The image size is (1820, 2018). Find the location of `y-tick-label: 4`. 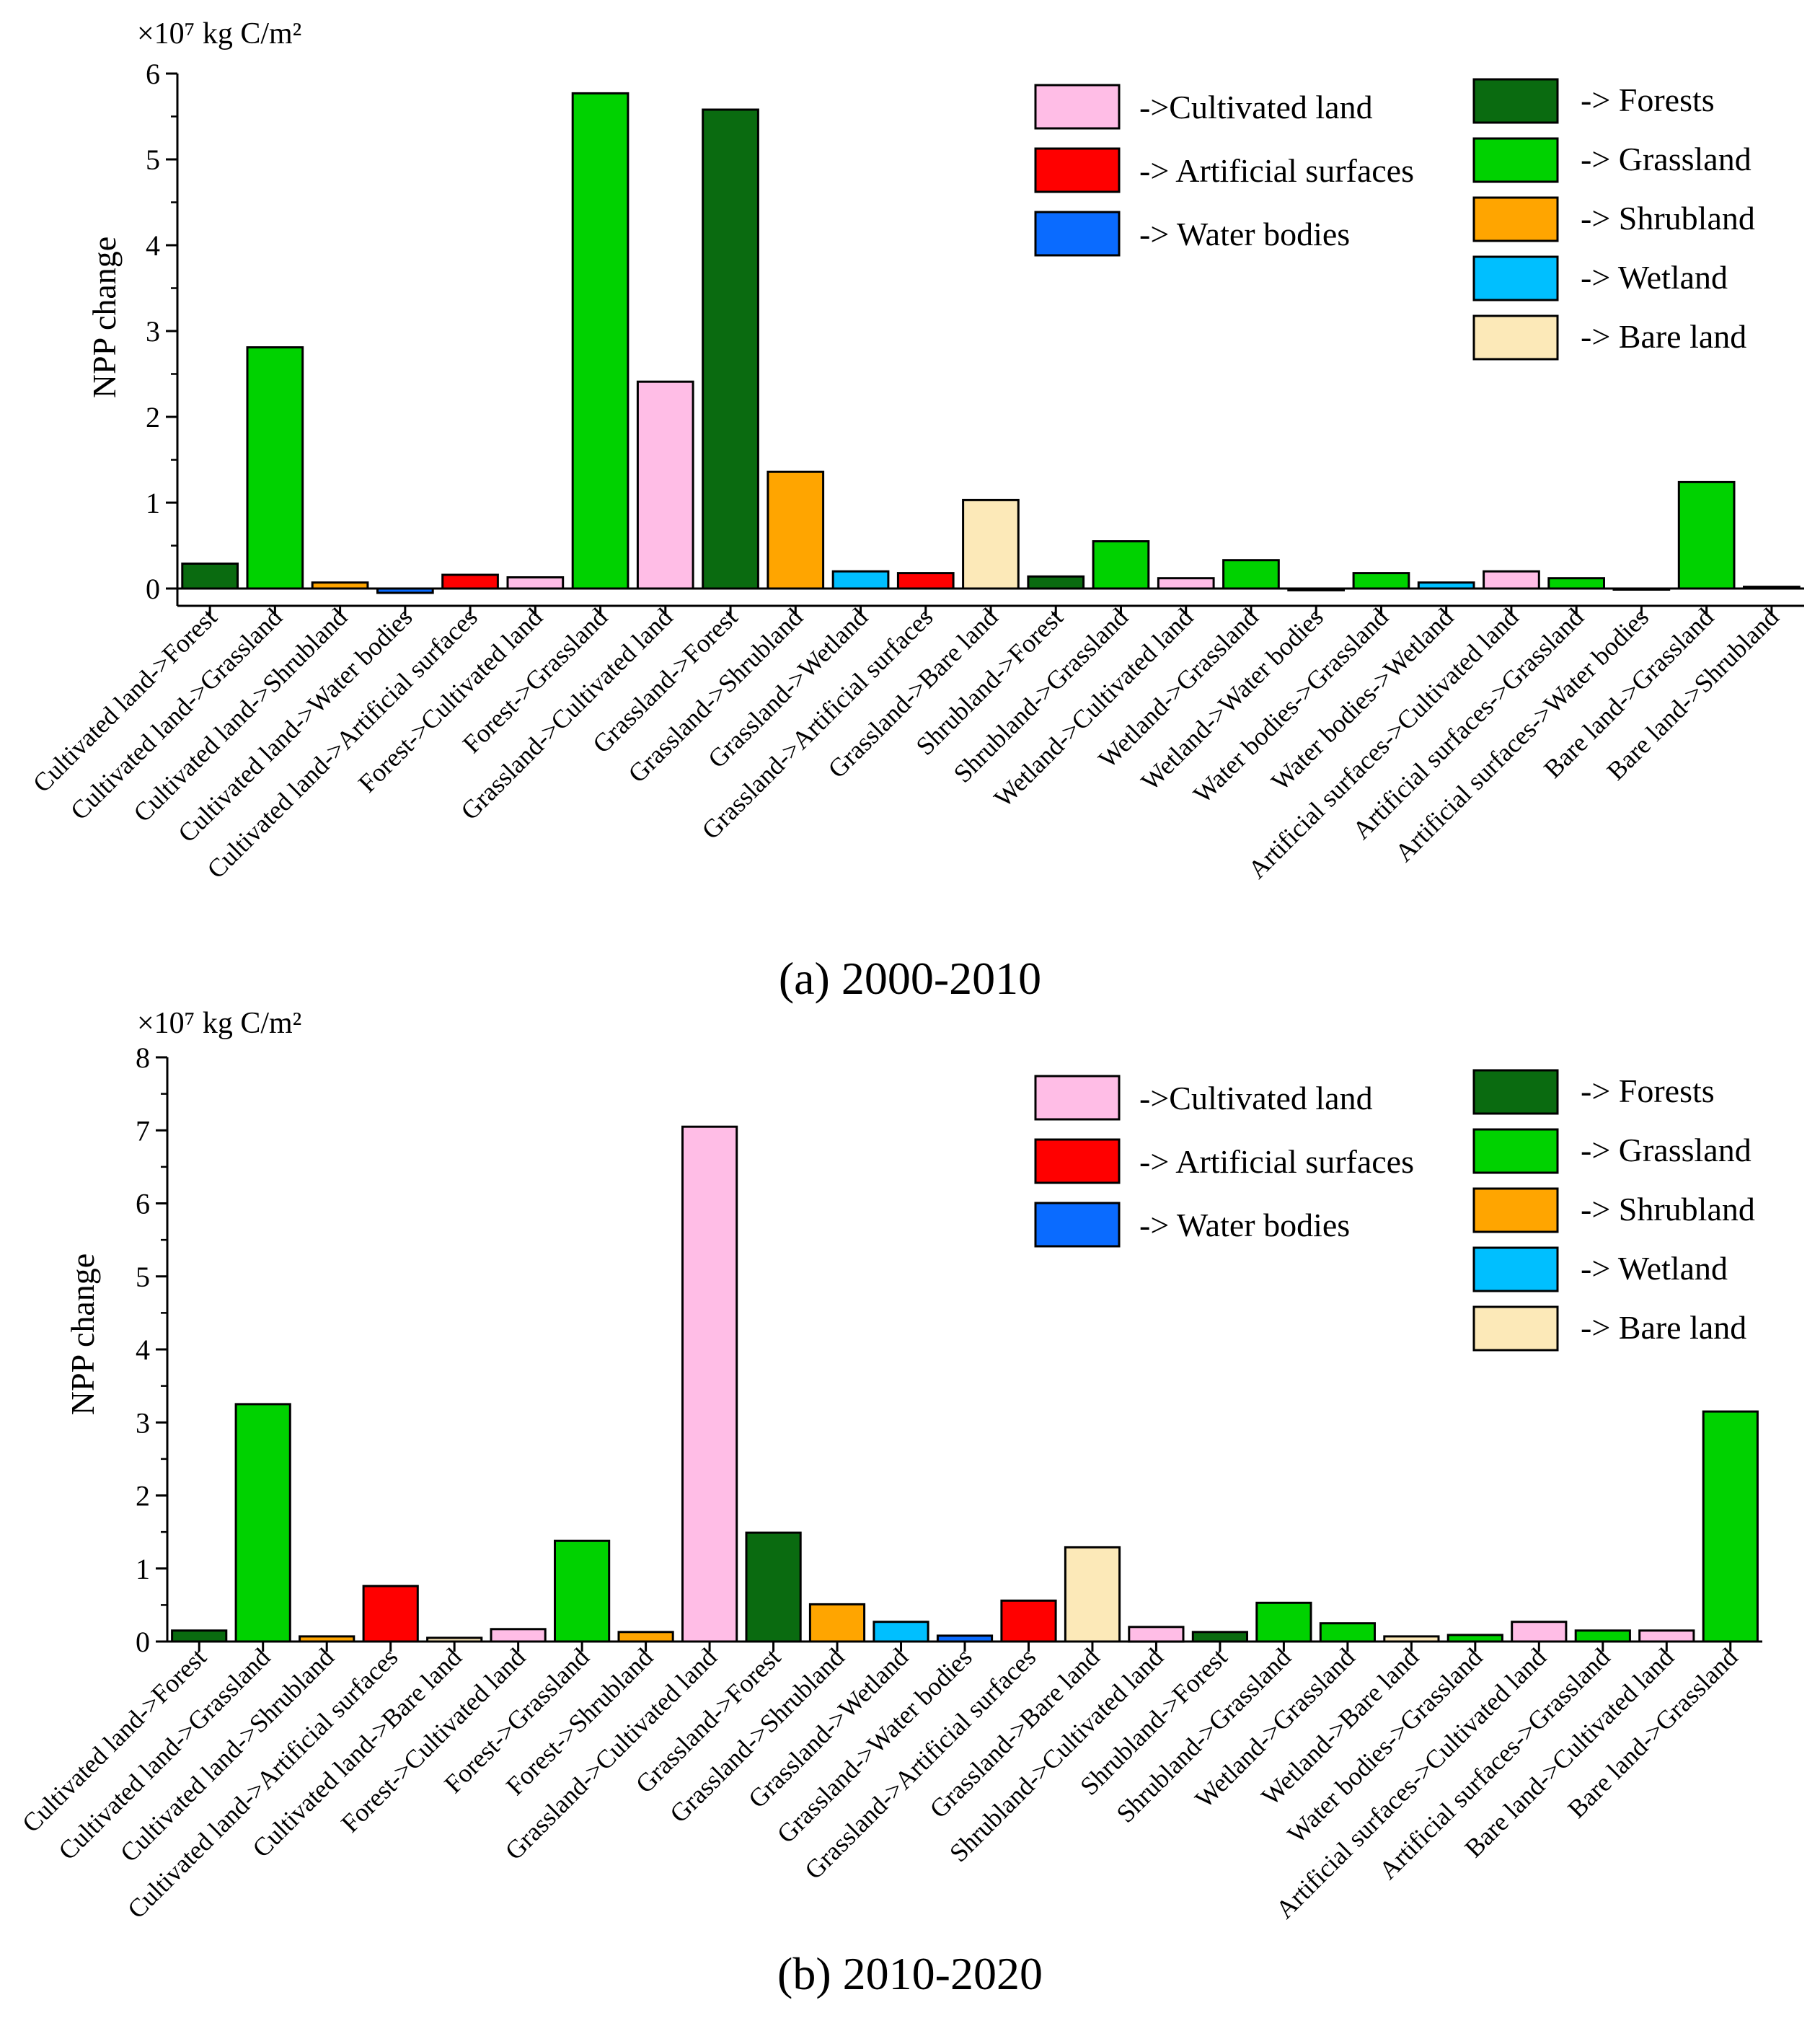

y-tick-label: 4 is located at coordinates (143, 1350).